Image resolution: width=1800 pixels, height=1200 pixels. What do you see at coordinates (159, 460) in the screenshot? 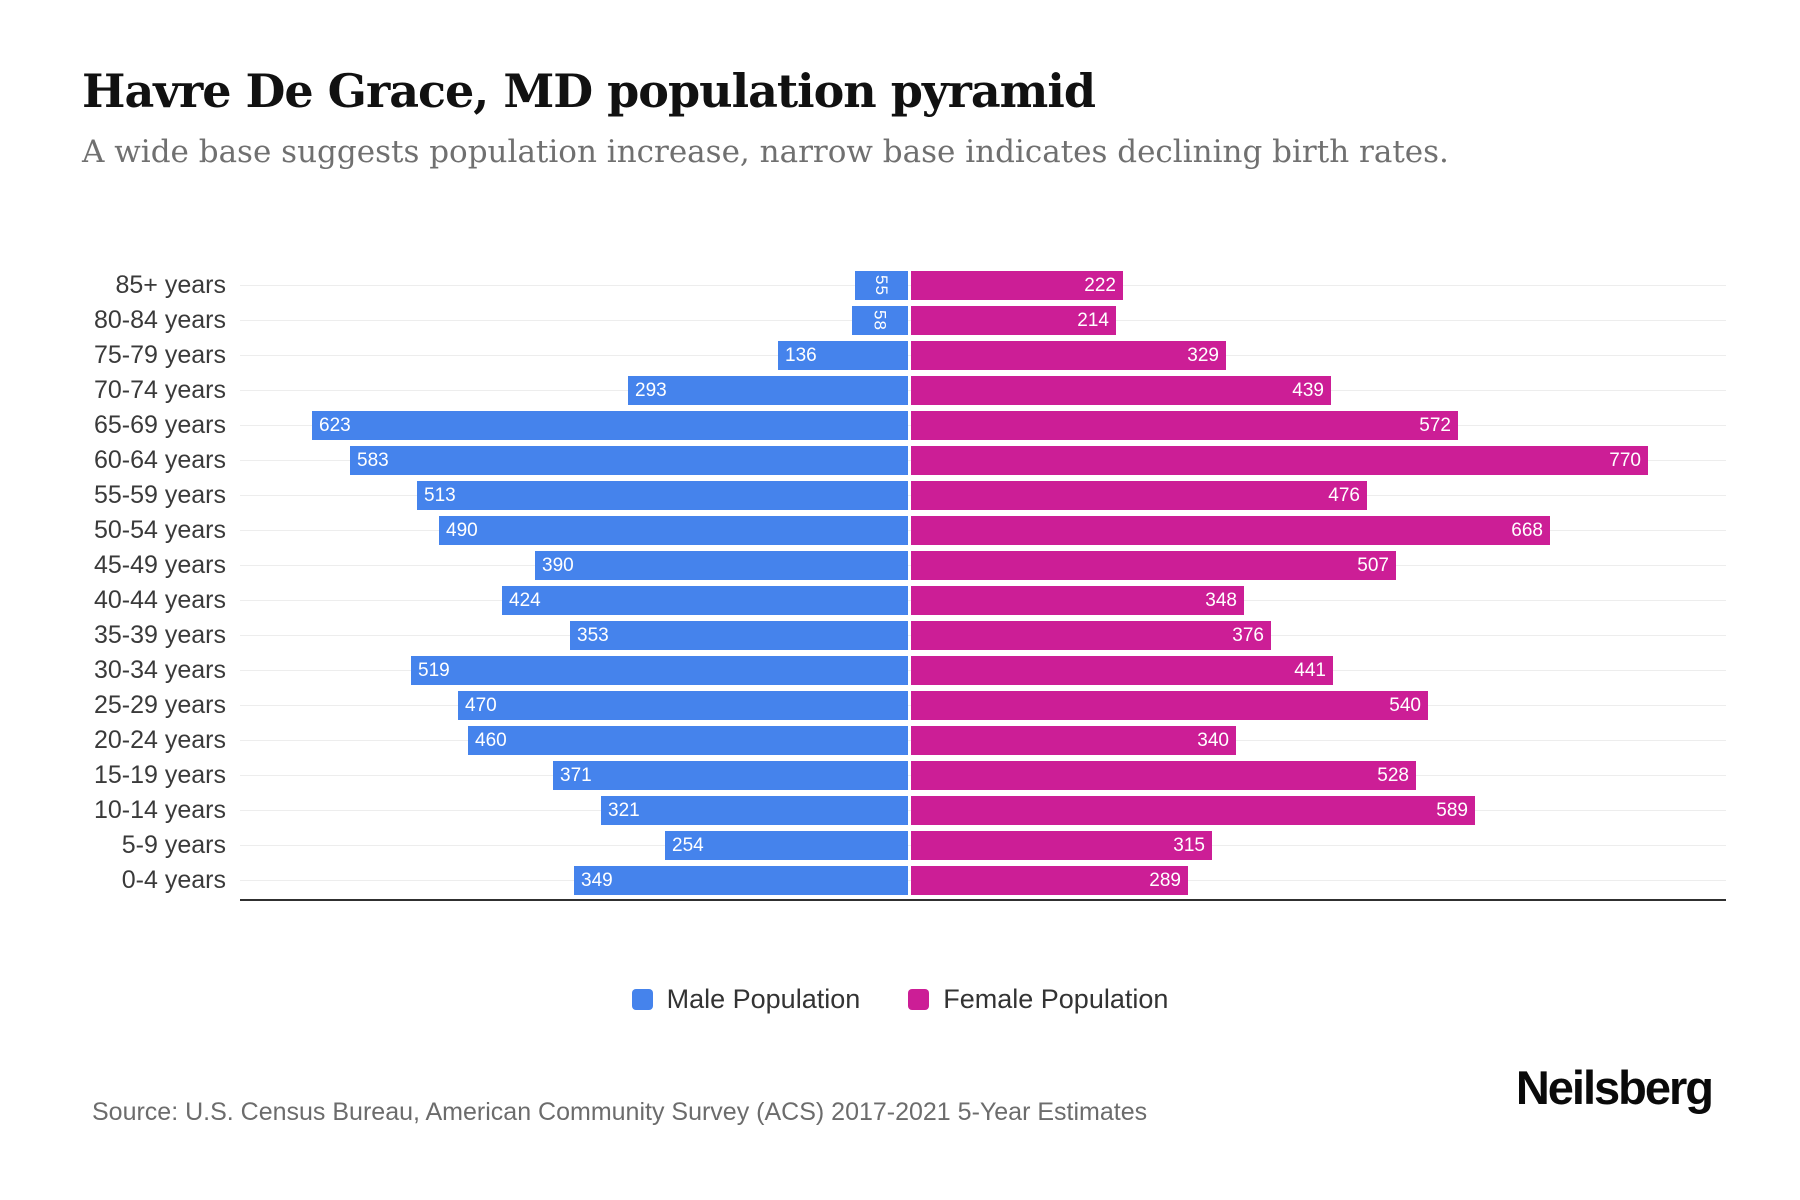
I see `category-label: 60-64 years` at bounding box center [159, 460].